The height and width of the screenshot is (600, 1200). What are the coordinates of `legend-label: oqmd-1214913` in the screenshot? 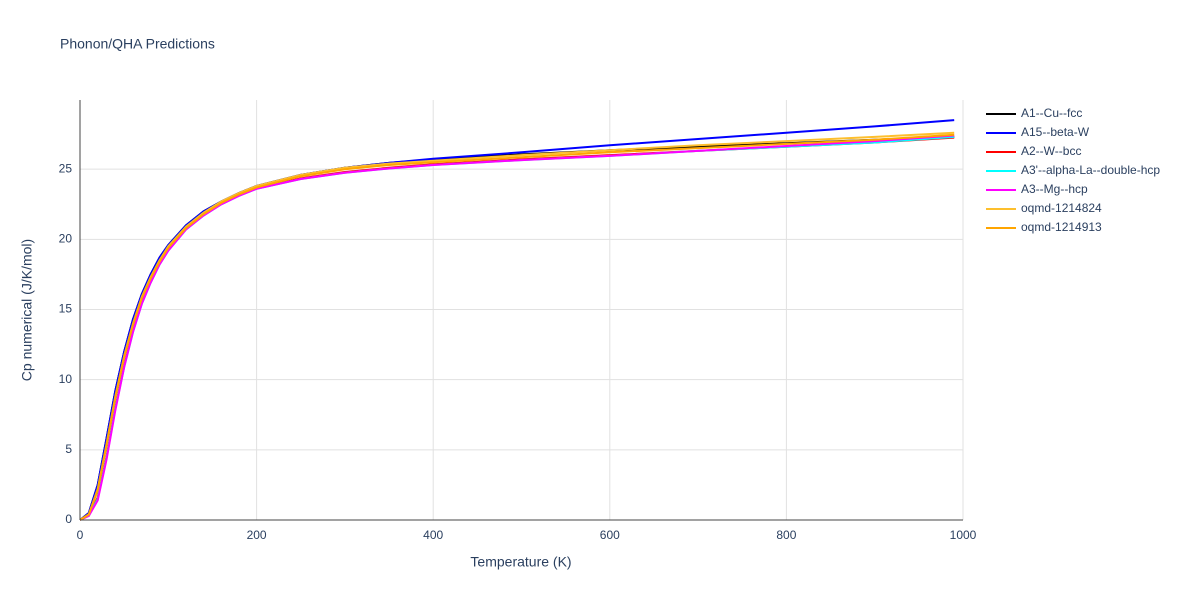 It's located at (1061, 227).